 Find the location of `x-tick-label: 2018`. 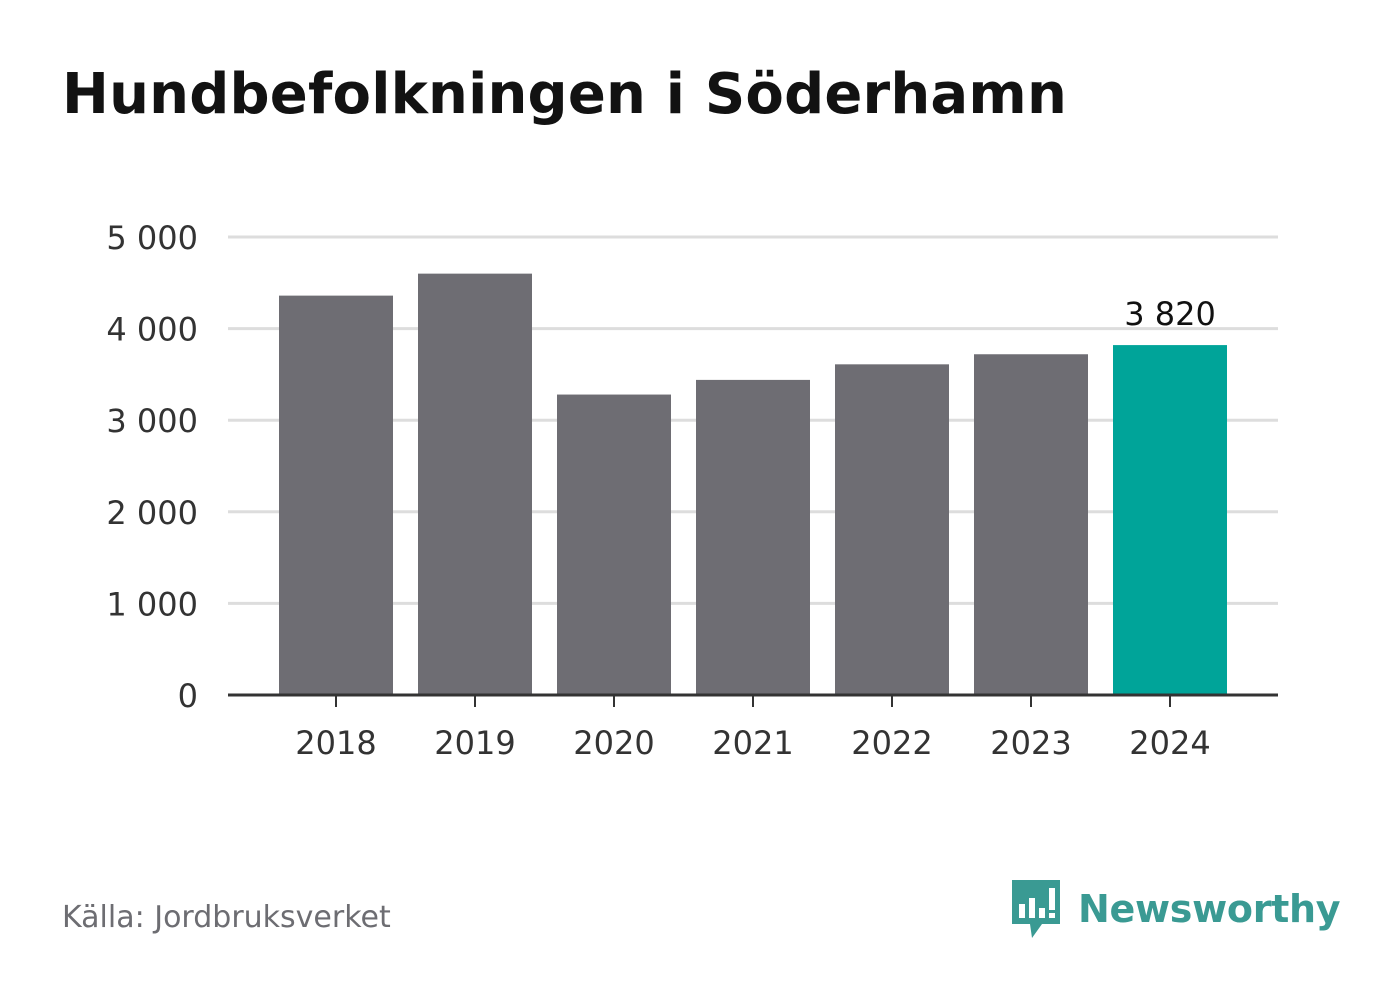

x-tick-label: 2018 is located at coordinates (335, 743).